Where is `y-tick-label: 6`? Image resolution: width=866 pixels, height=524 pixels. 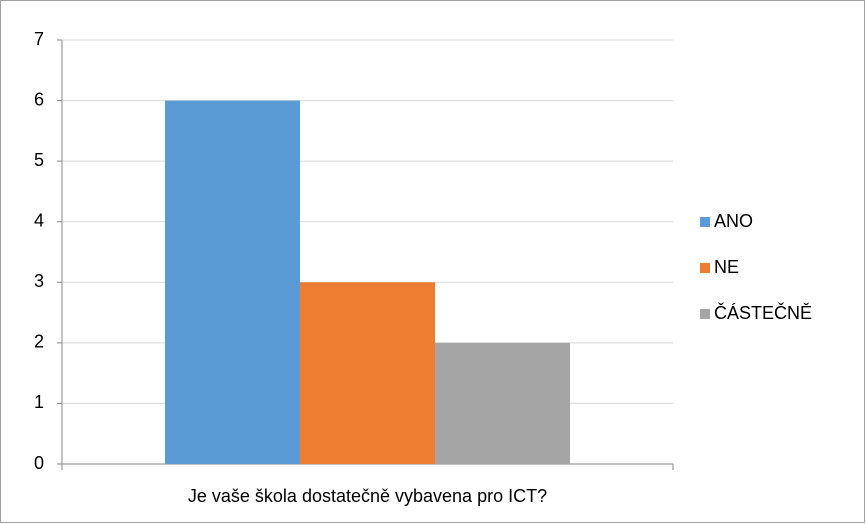 y-tick-label: 6 is located at coordinates (39, 99).